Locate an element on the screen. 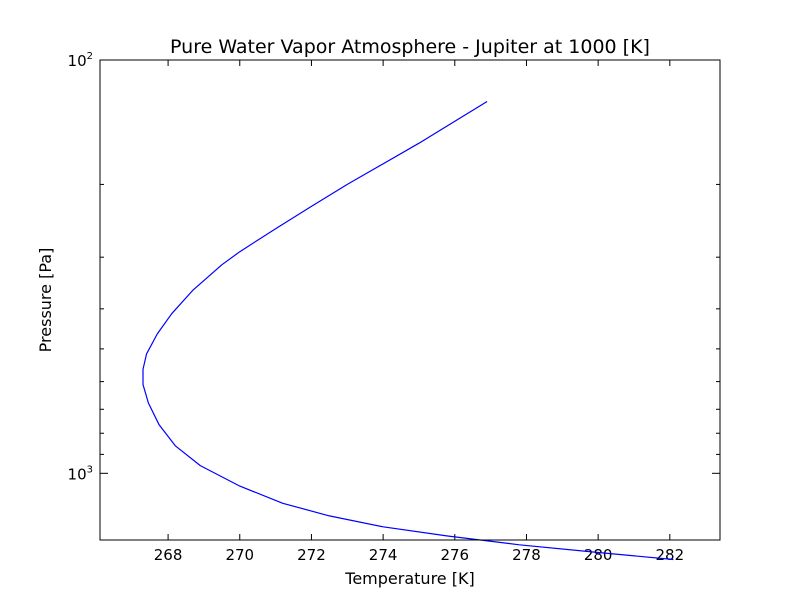  x-tick-label: 268 is located at coordinates (168, 555).